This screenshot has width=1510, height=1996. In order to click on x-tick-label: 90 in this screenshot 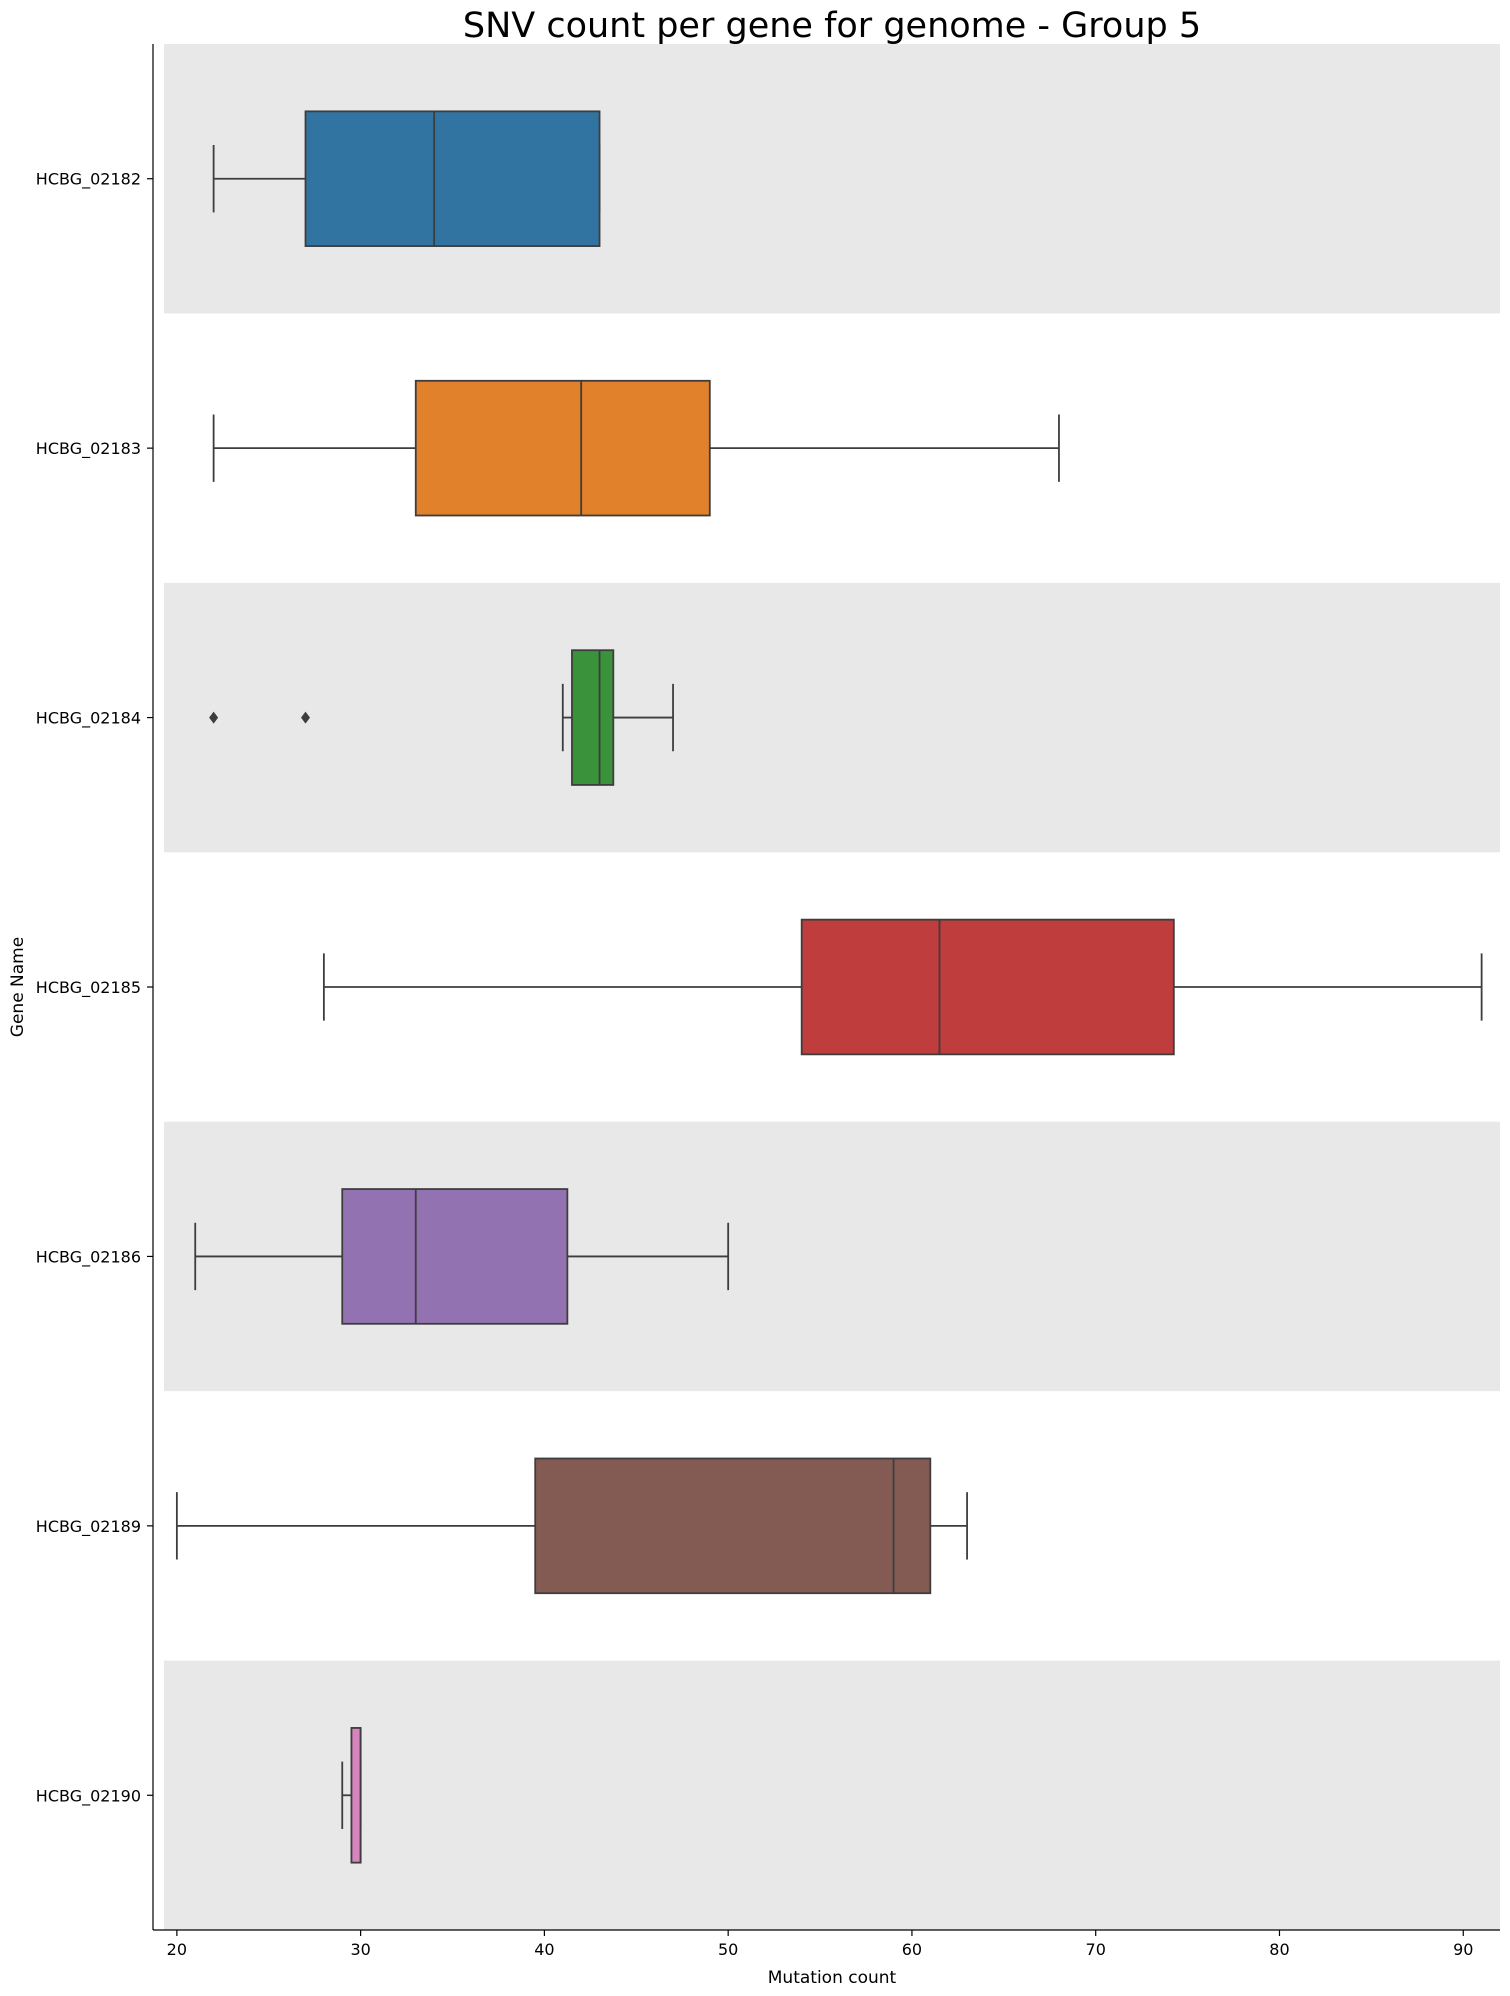, I will do `click(1463, 1949)`.